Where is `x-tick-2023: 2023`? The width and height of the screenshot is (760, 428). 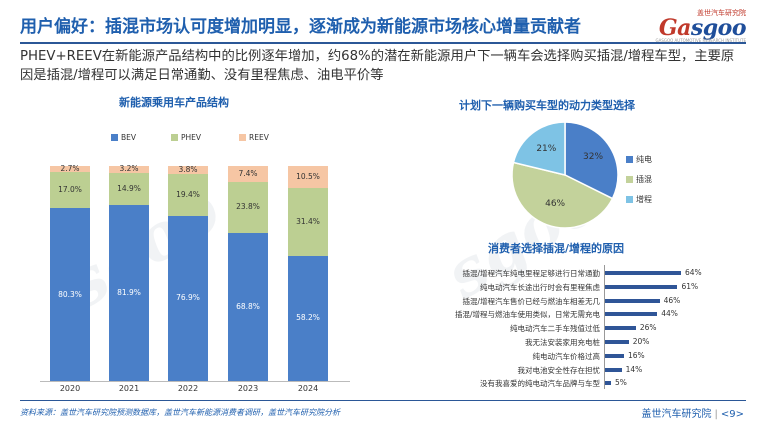
x-tick-2023: 2023 is located at coordinates (248, 388).